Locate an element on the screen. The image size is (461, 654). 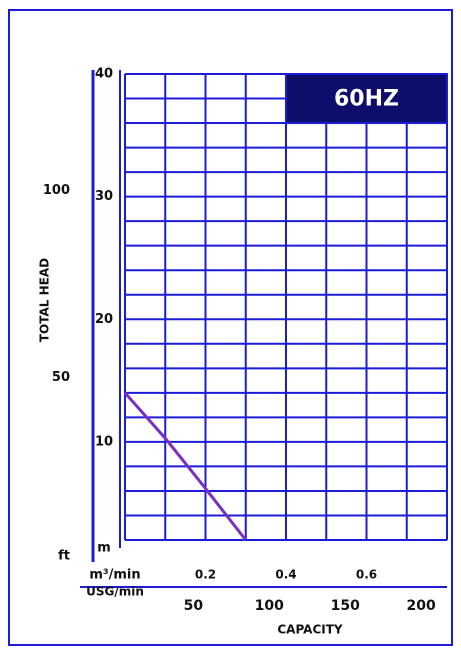
y2-tick-label: 100 is located at coordinates (56, 190).